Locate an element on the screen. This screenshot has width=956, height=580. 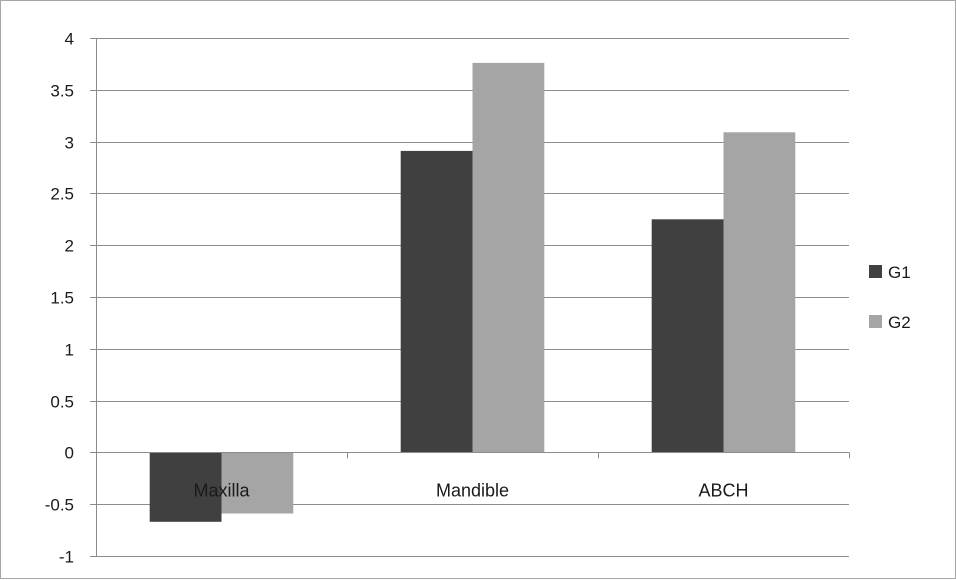
bar-g2-mandible is located at coordinates (508, 257).